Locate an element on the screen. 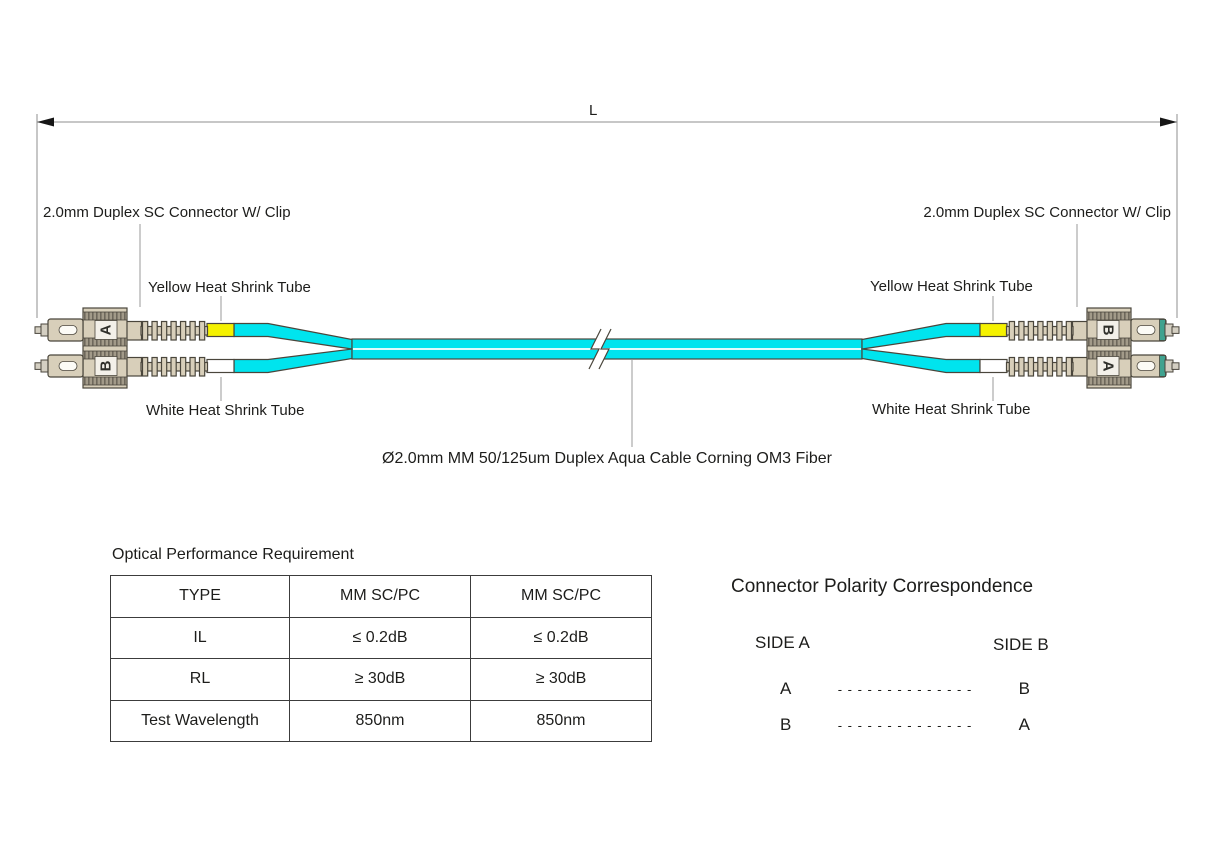 The width and height of the screenshot is (1214, 858). right-connector-label: 2.0mm Duplex SC Connector W/ Clip is located at coordinates (1047, 212).